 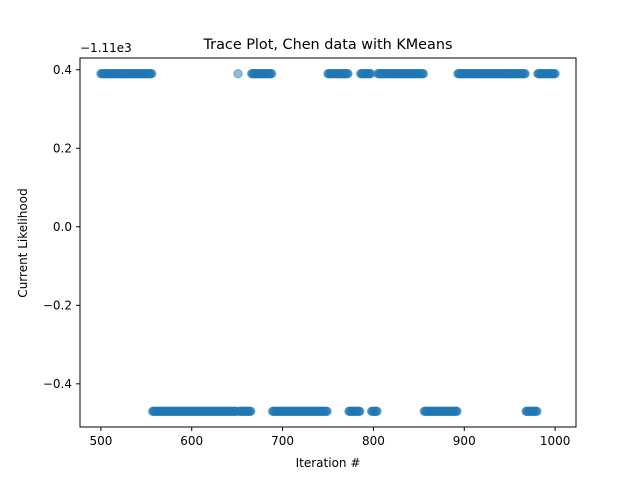 What do you see at coordinates (328, 45) in the screenshot?
I see `chart-title: Trace Plot, Chen data with KMeans` at bounding box center [328, 45].